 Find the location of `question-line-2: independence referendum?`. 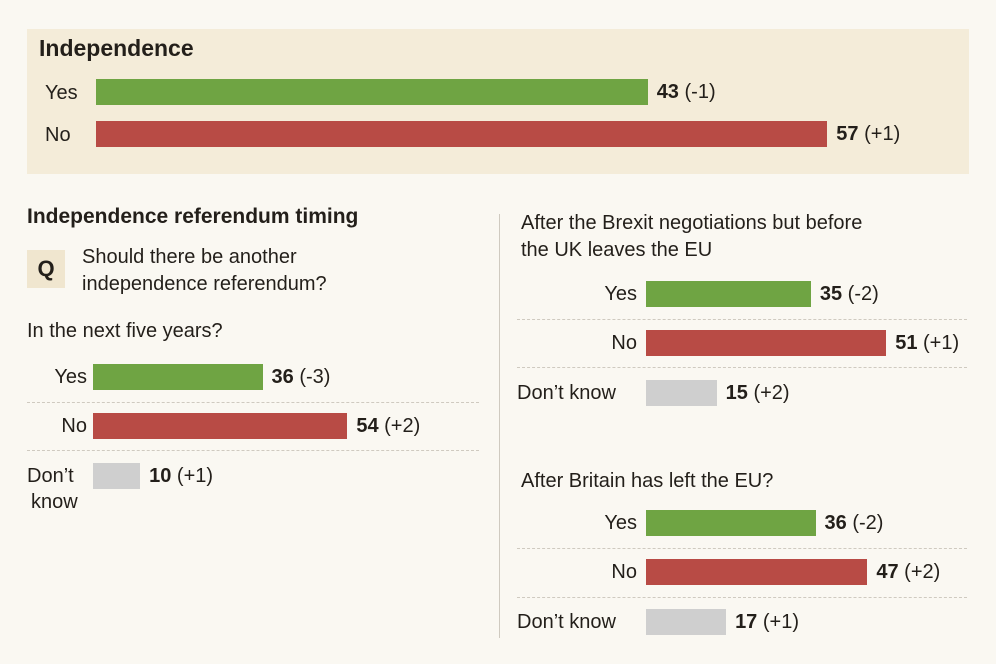

question-line-2: independence referendum? is located at coordinates (204, 284).